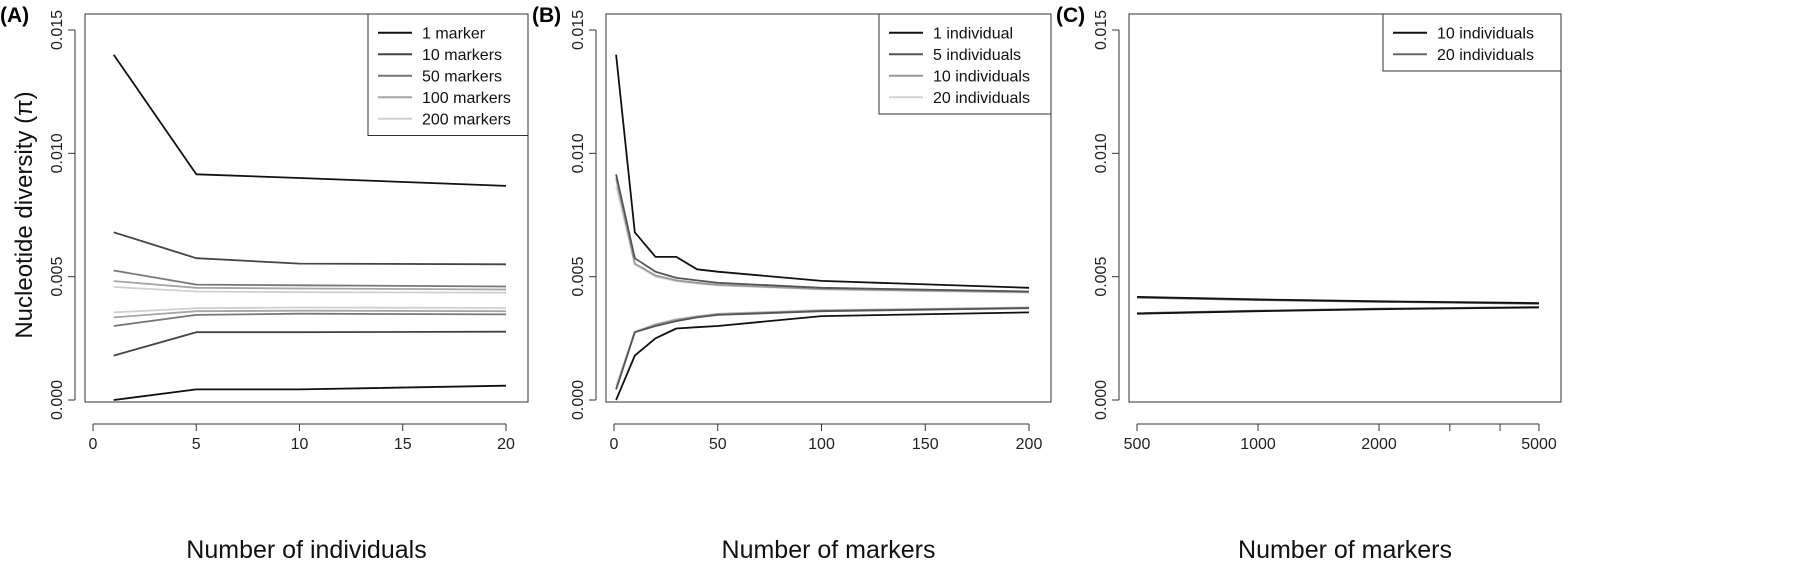 Image resolution: width=1802 pixels, height=568 pixels. I want to click on legend-entry: 1 marker, so click(454, 33).